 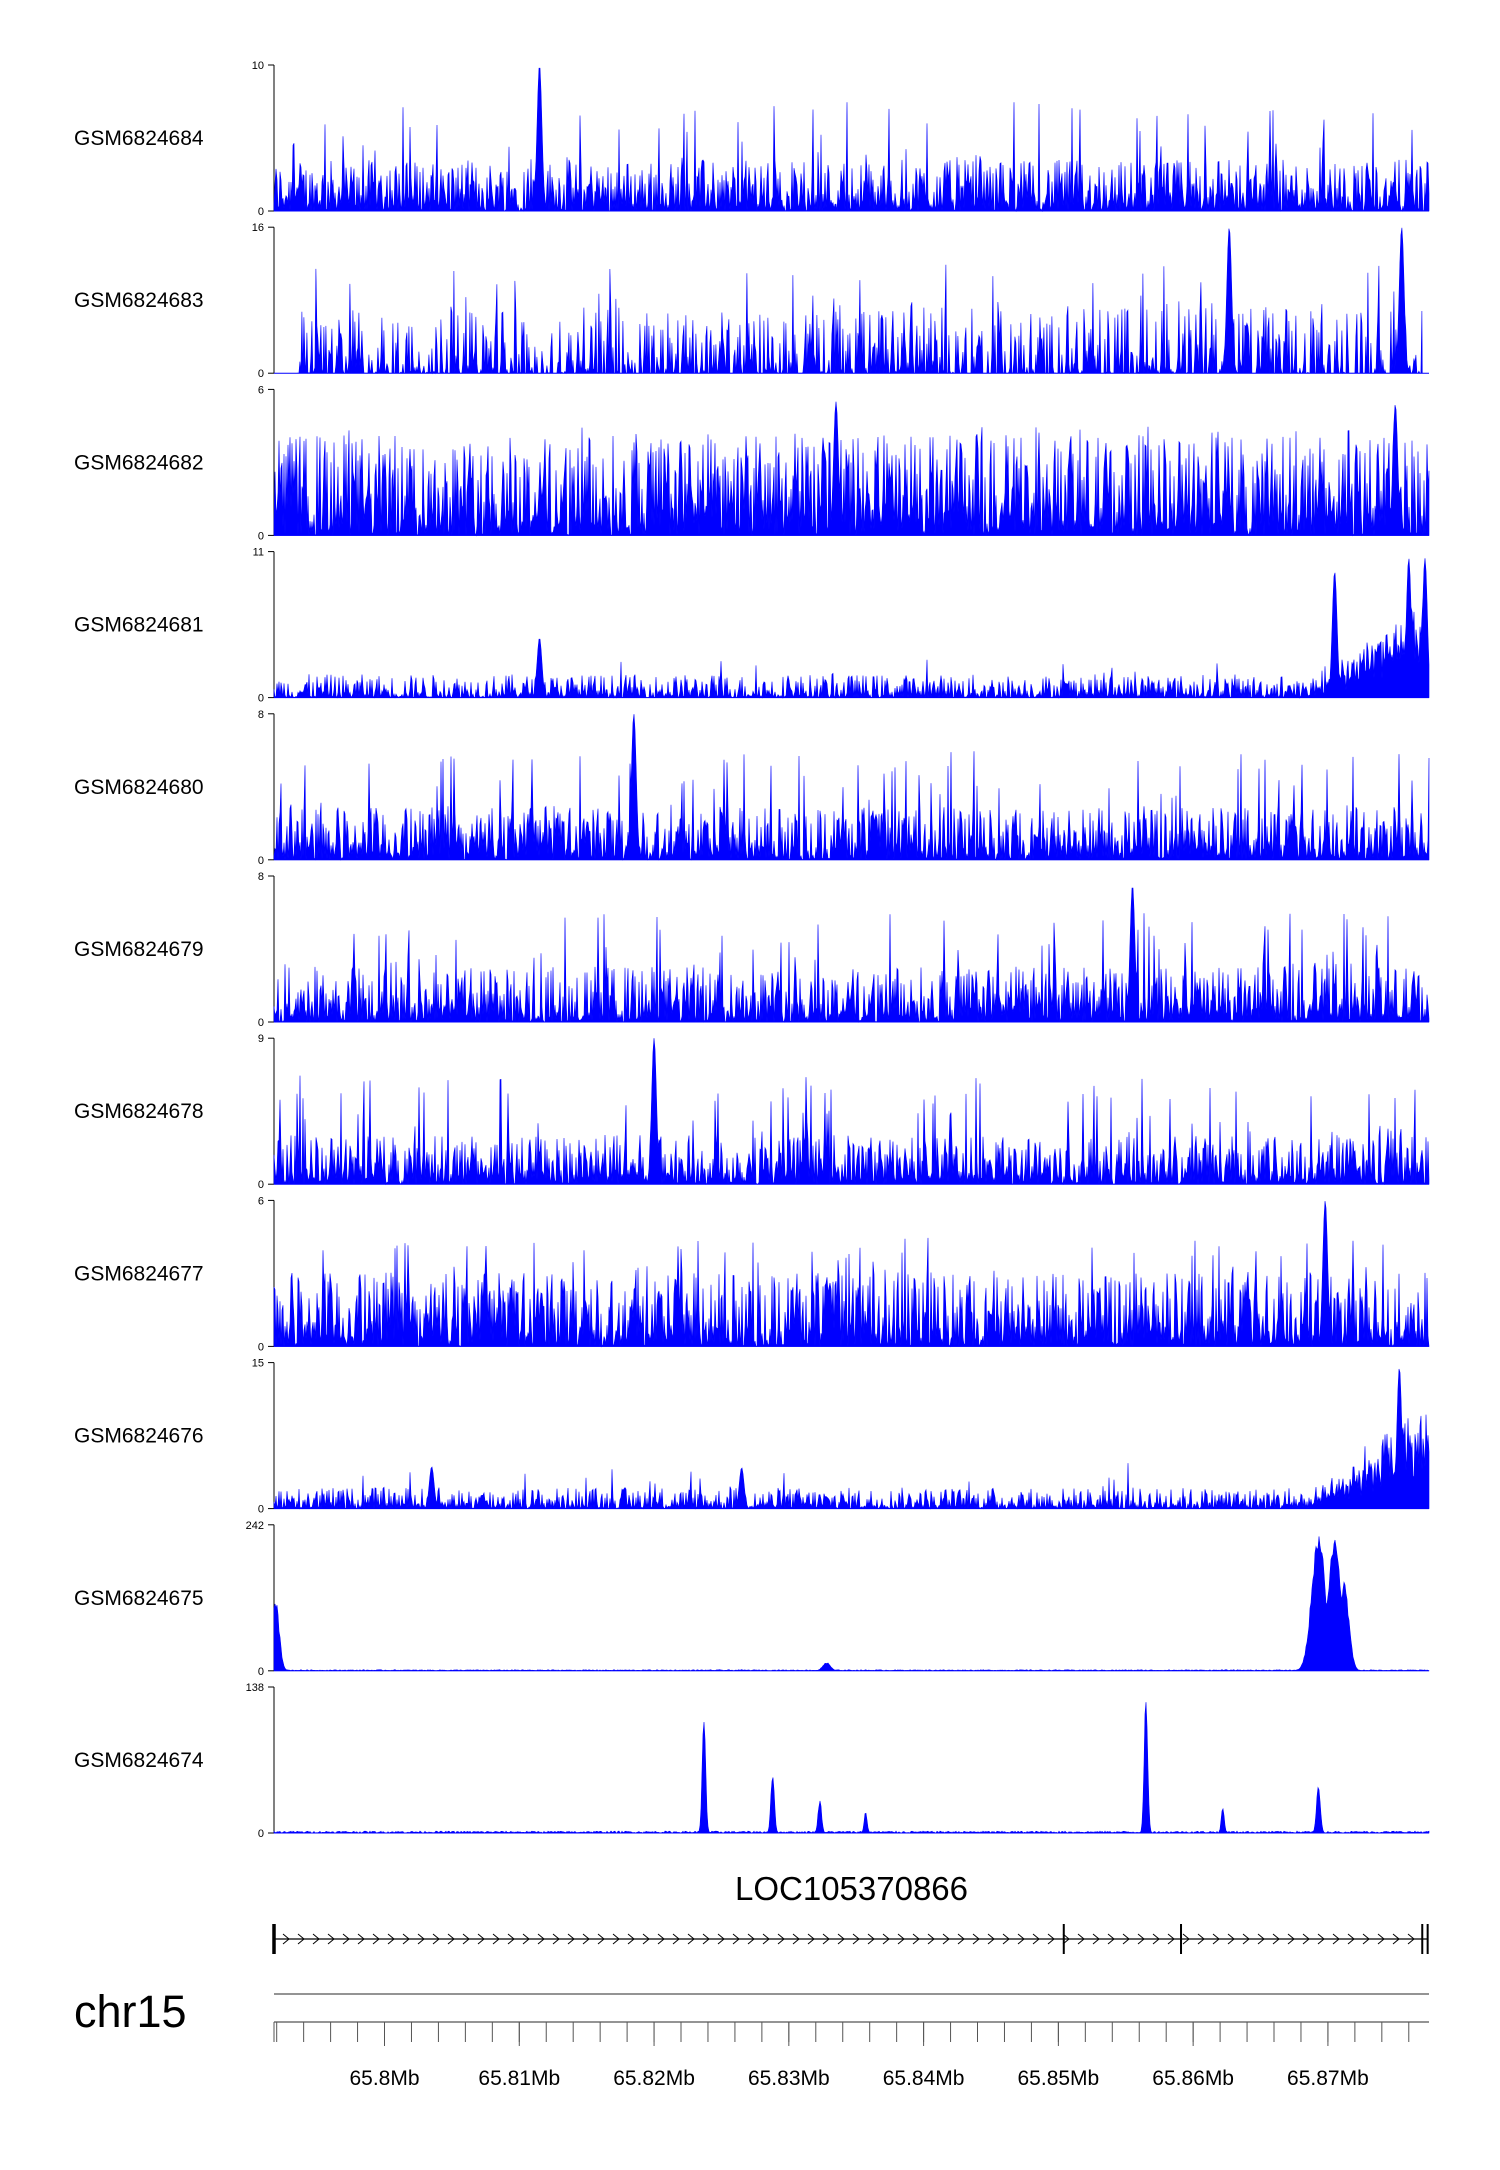 I want to click on tick-label: 65.86Mb, so click(x=1193, y=2078).